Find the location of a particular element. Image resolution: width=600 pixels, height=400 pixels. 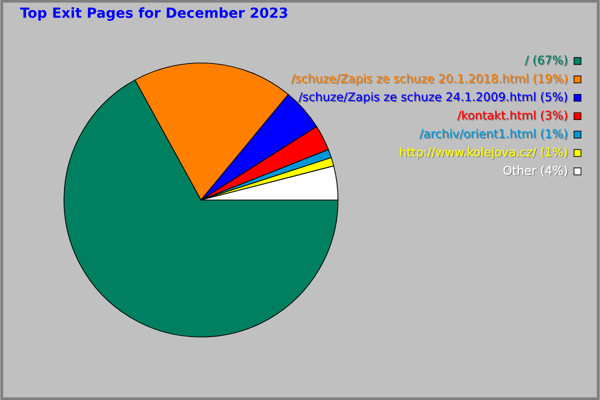

legend-label: /archiv/orient1.html (1%) is located at coordinates (493, 134).